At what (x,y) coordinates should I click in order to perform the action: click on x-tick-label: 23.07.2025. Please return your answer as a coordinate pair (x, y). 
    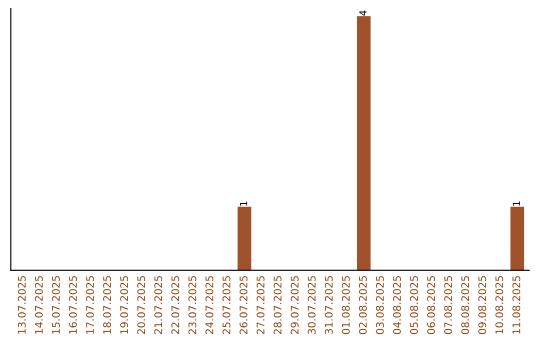
    Looking at the image, I should click on (192, 305).